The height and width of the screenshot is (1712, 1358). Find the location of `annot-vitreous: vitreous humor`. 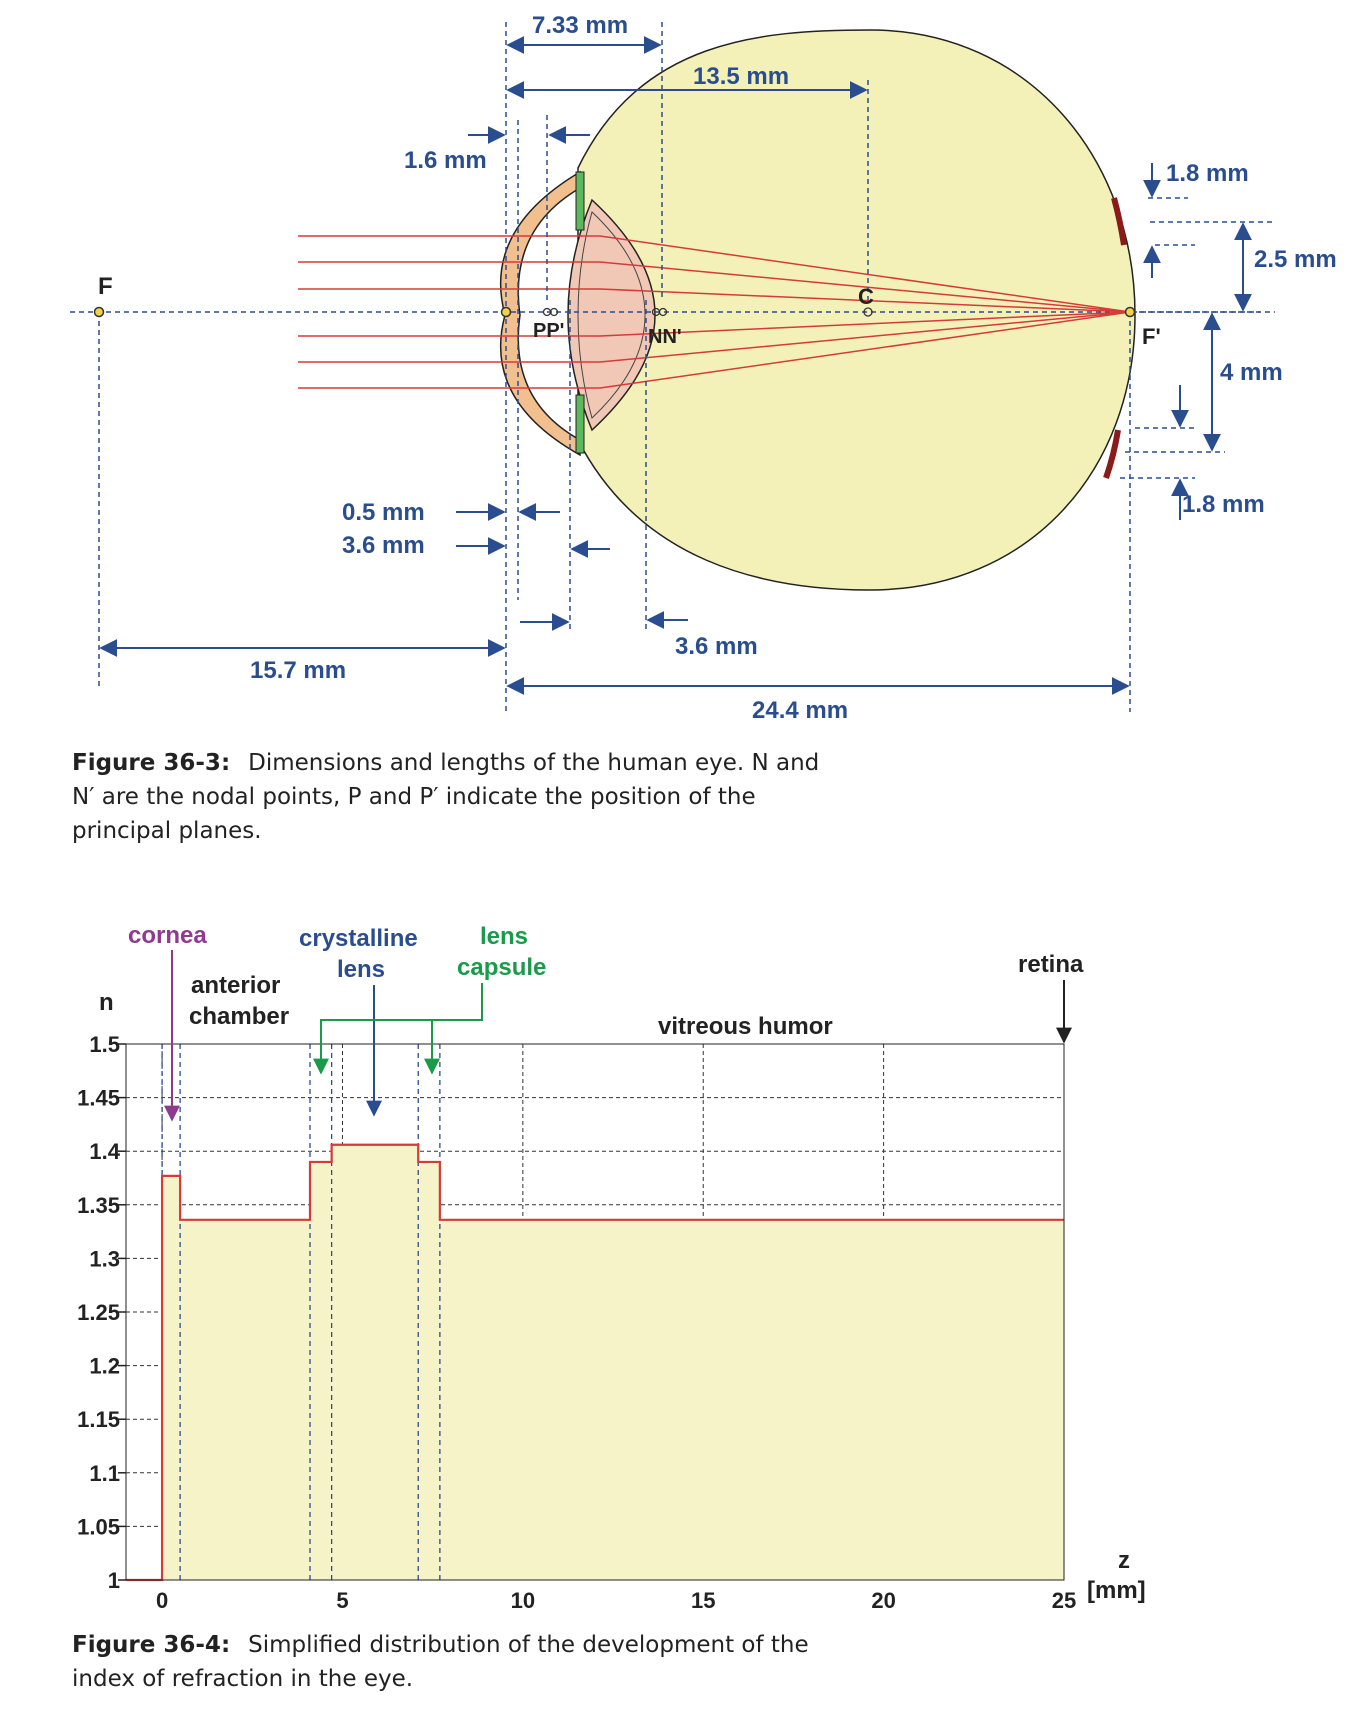

annot-vitreous: vitreous humor is located at coordinates (745, 1026).